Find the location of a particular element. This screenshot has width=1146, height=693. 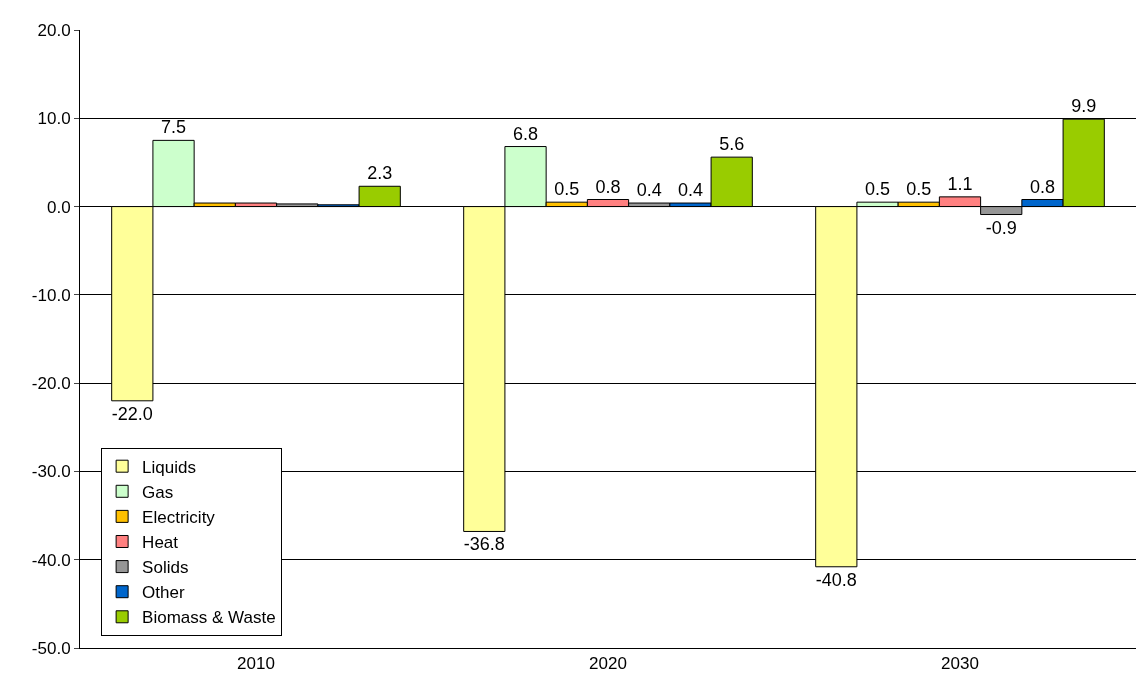

legend-label: Other is located at coordinates (163, 593).